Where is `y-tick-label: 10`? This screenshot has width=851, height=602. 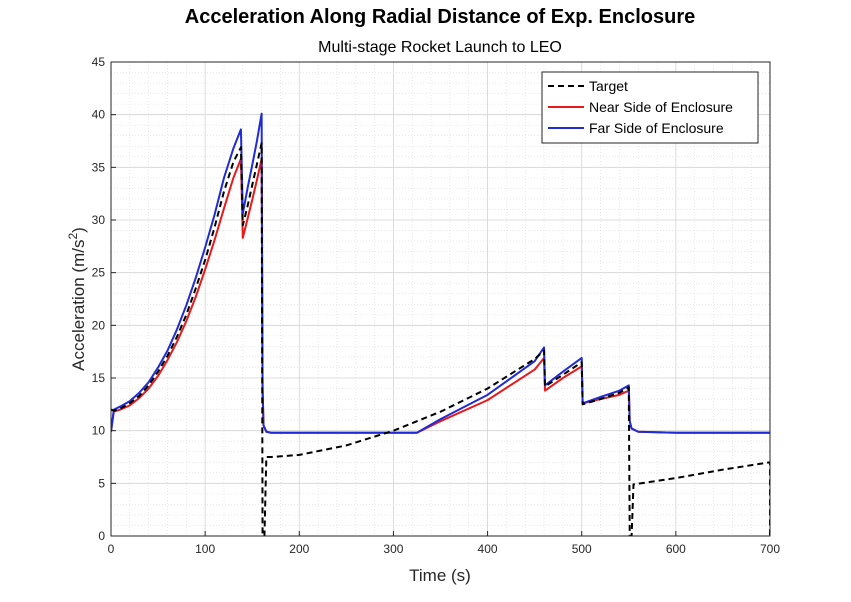 y-tick-label: 10 is located at coordinates (99, 431).